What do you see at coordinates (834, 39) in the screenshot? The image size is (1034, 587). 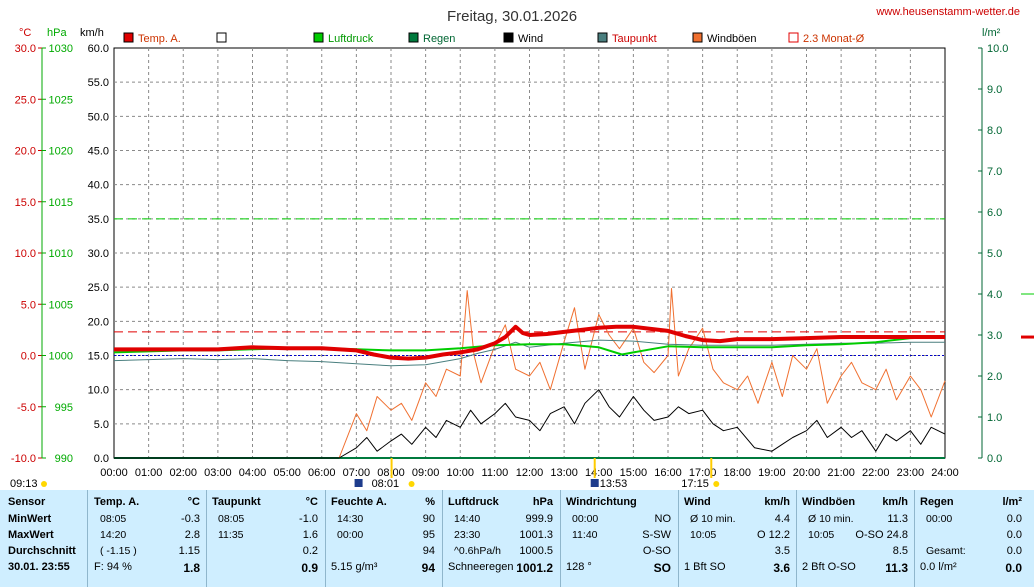 I see `legend-label: 2.3 Monat-Ø` at bounding box center [834, 39].